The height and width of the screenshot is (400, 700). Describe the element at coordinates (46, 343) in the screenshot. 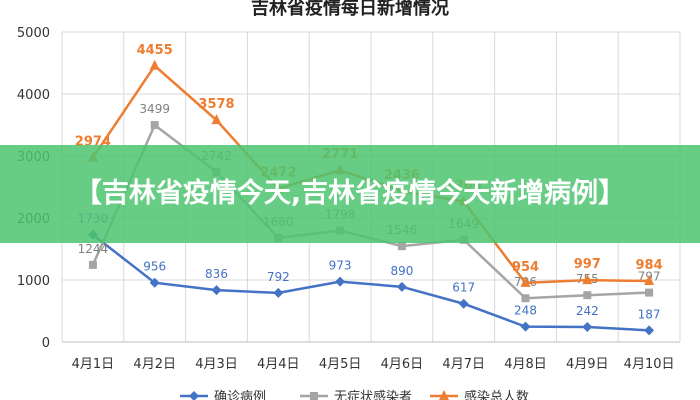

I see `y-tick-label: 0` at that location.